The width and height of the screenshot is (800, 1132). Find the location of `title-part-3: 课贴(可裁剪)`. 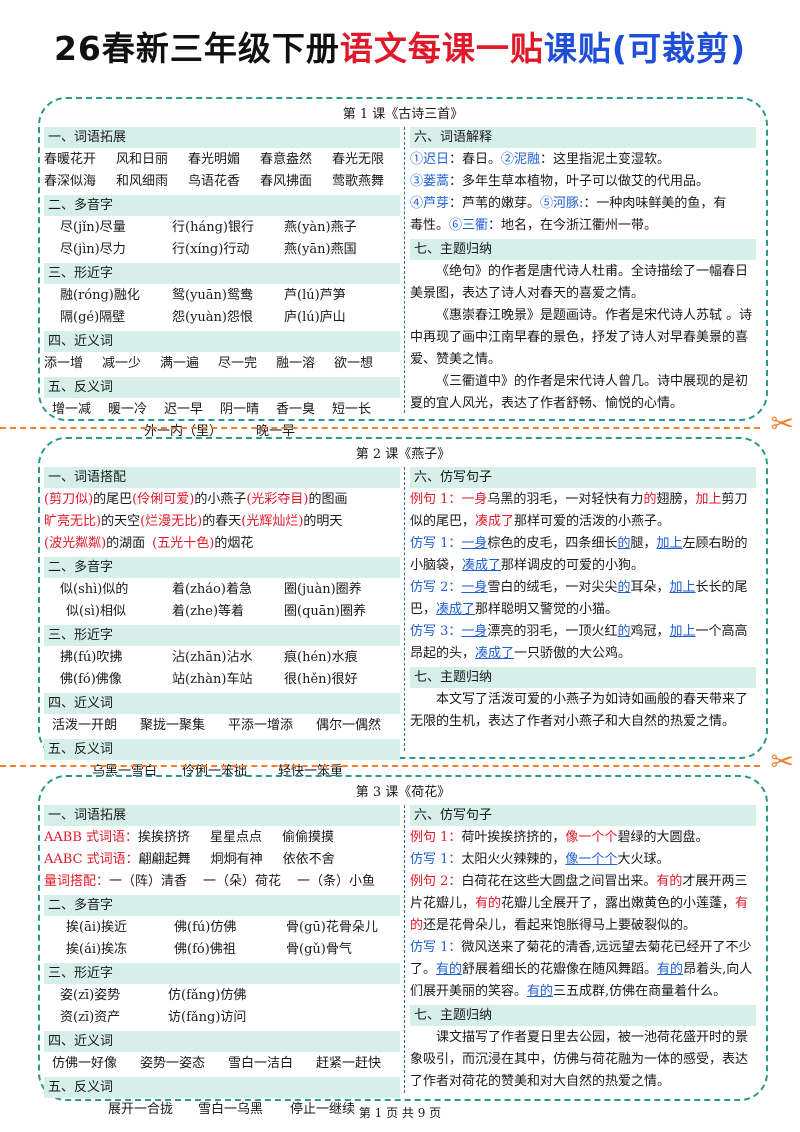

title-part-3: 课贴(可裁剪) is located at coordinates (645, 48).